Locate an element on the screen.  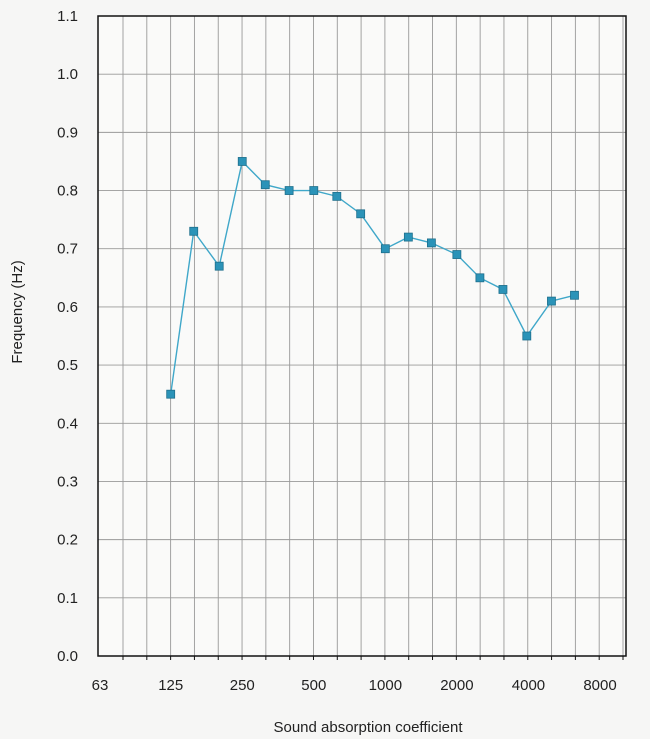
y-tick-label: 0.7 is located at coordinates (67, 249).